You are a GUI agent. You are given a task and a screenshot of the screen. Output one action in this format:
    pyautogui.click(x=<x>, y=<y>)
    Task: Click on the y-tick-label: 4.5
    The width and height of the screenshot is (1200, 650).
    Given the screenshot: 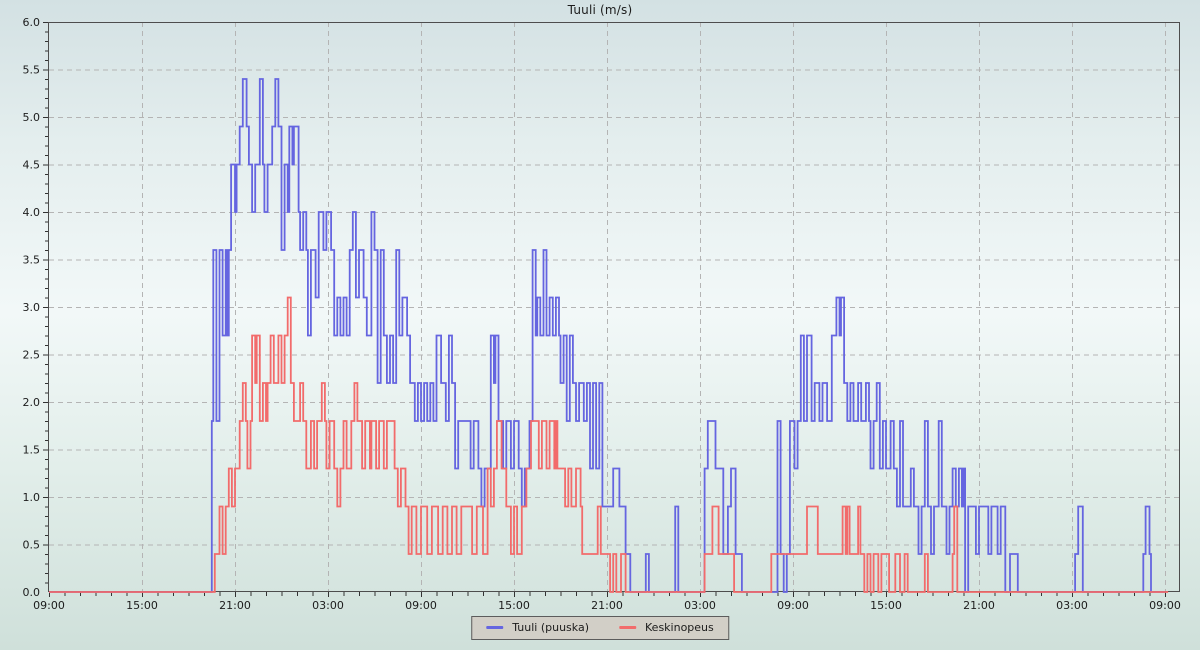 What is the action you would take?
    pyautogui.click(x=32, y=165)
    